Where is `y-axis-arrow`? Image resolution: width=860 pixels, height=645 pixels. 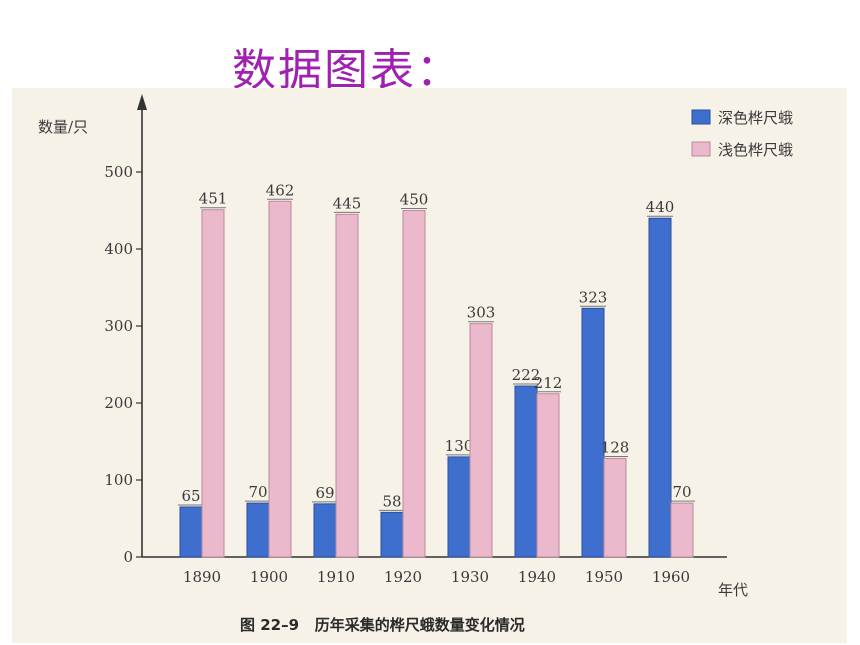 y-axis-arrow is located at coordinates (142, 102).